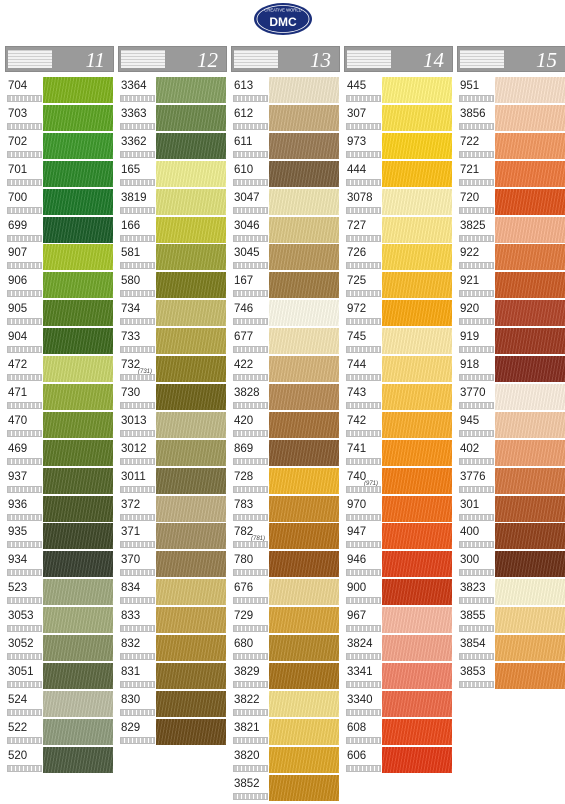  I want to click on color-entry: 3829, so click(285, 675).